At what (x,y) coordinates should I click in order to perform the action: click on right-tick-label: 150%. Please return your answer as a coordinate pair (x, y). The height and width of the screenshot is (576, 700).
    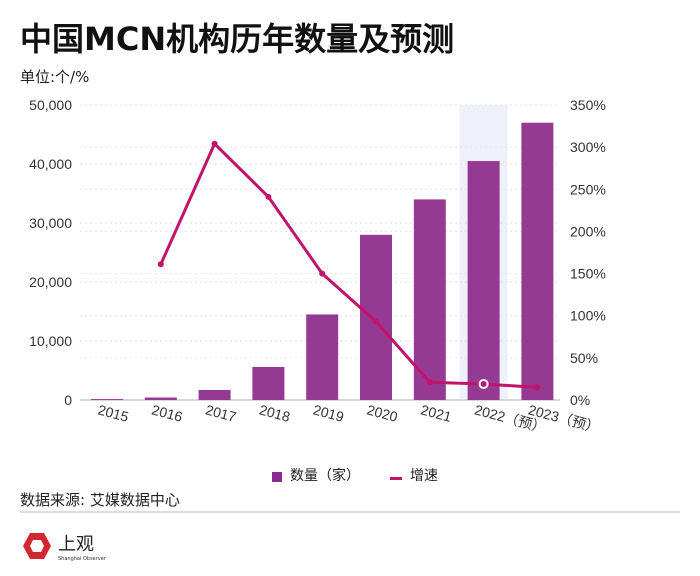
    Looking at the image, I should click on (588, 274).